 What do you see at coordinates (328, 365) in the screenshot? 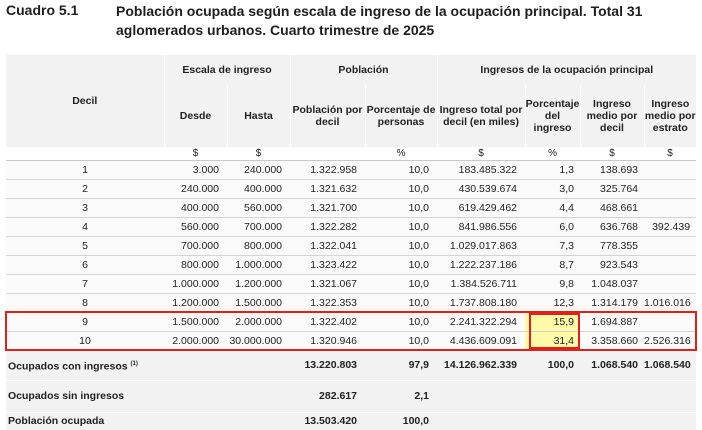
I see `total-cell: 13.220.803` at bounding box center [328, 365].